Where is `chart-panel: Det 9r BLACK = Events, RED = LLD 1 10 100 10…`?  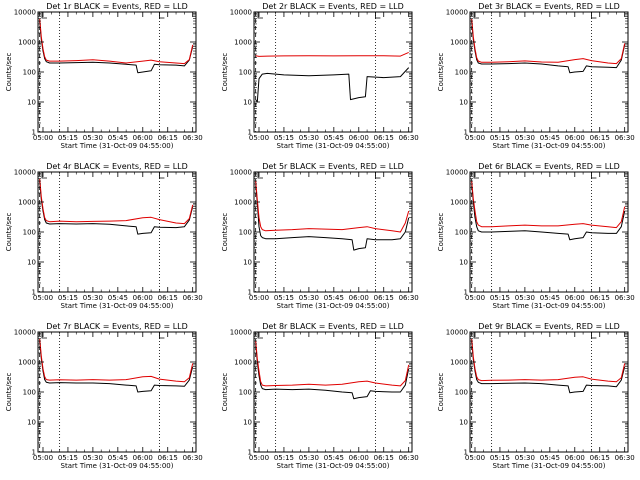
chart-panel: Det 9r BLACK = Events, RED = LLD 1 10 100 10… is located at coordinates (536, 396).